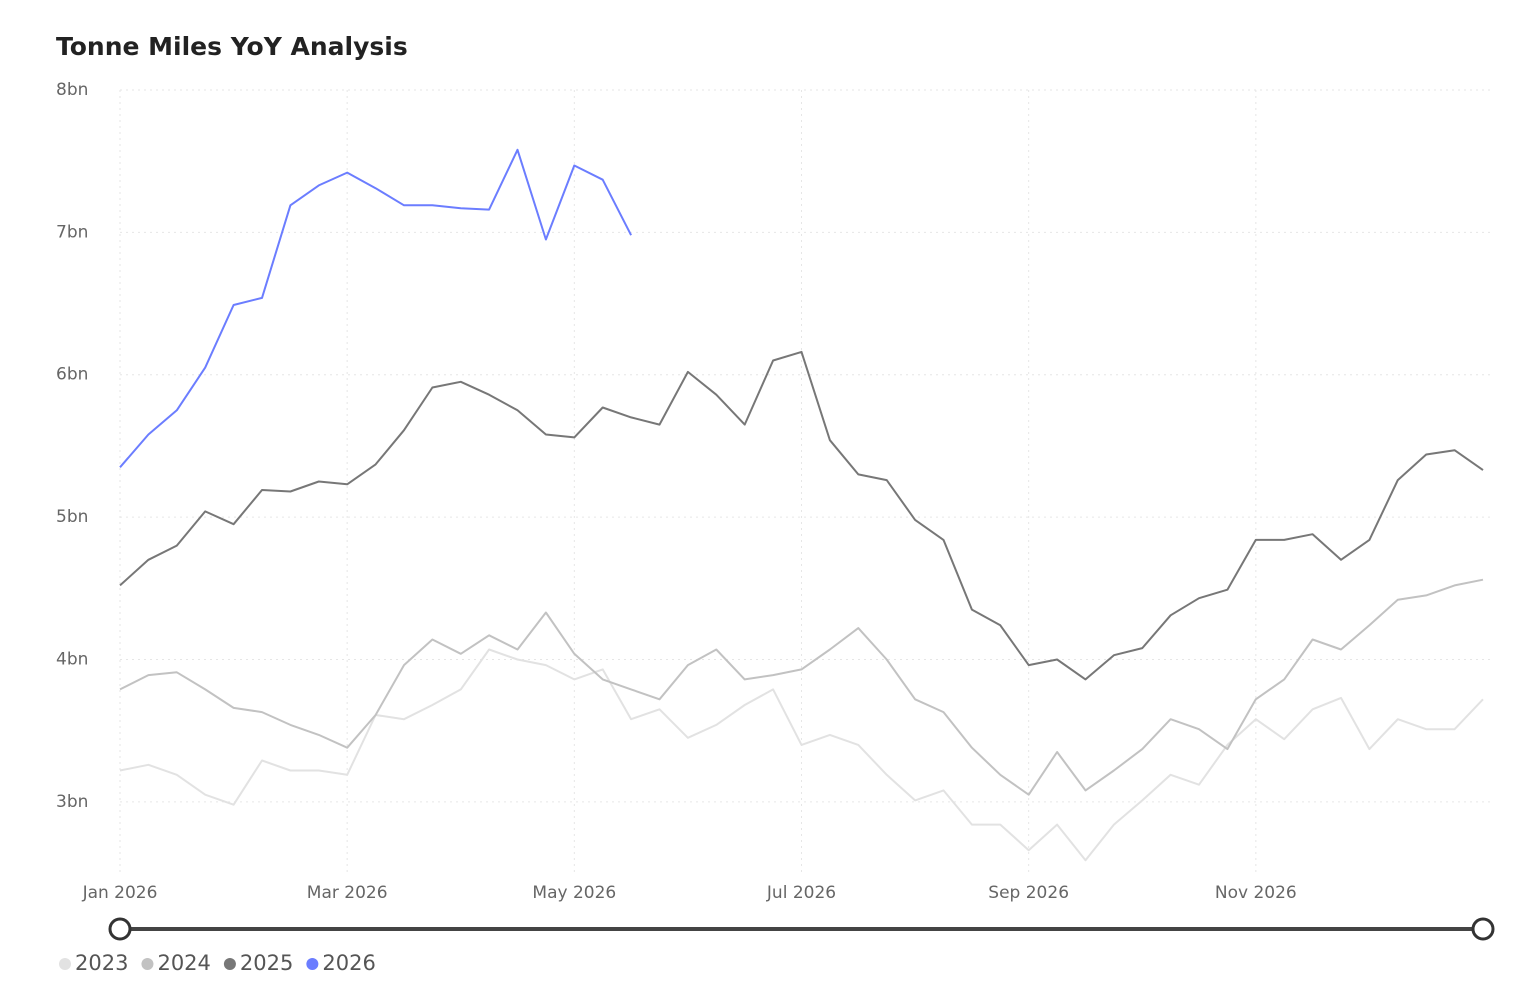  Describe the element at coordinates (72, 517) in the screenshot. I see `y-tick-label: 5bn` at that location.